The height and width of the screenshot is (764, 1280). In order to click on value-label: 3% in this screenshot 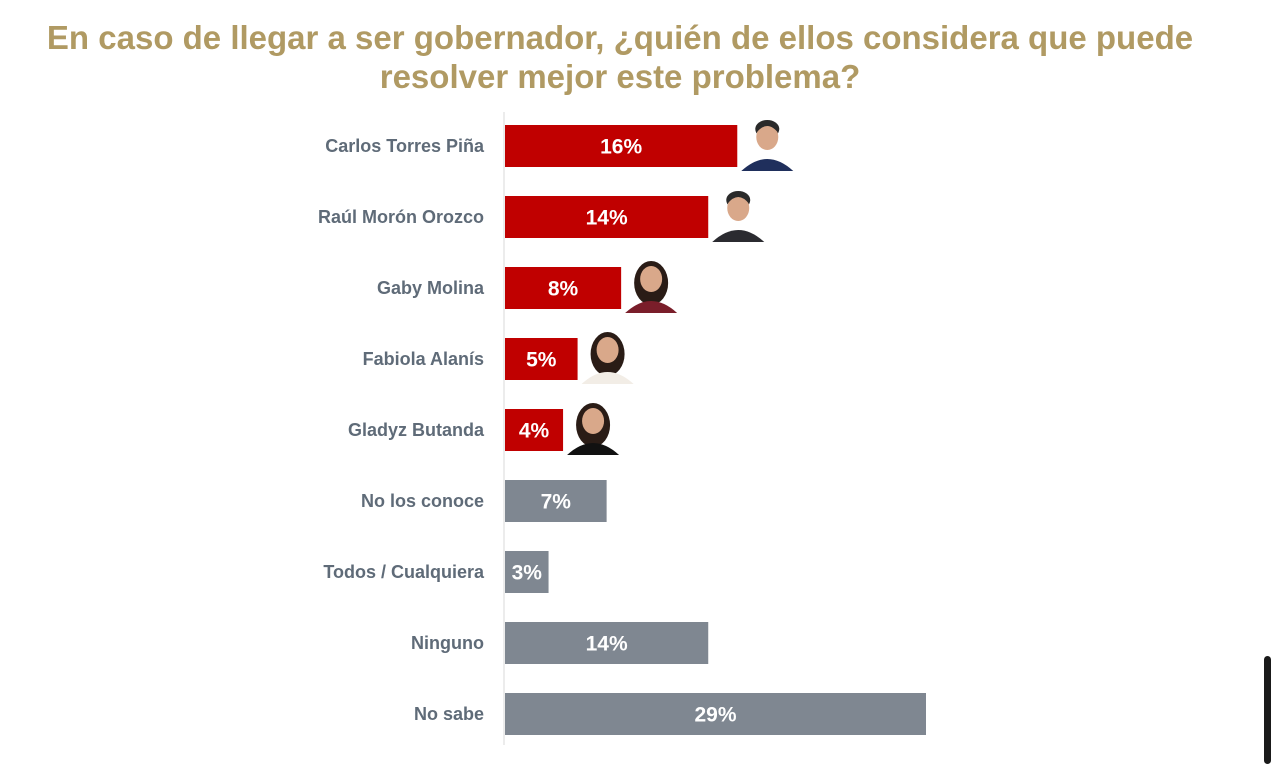, I will do `click(527, 573)`.